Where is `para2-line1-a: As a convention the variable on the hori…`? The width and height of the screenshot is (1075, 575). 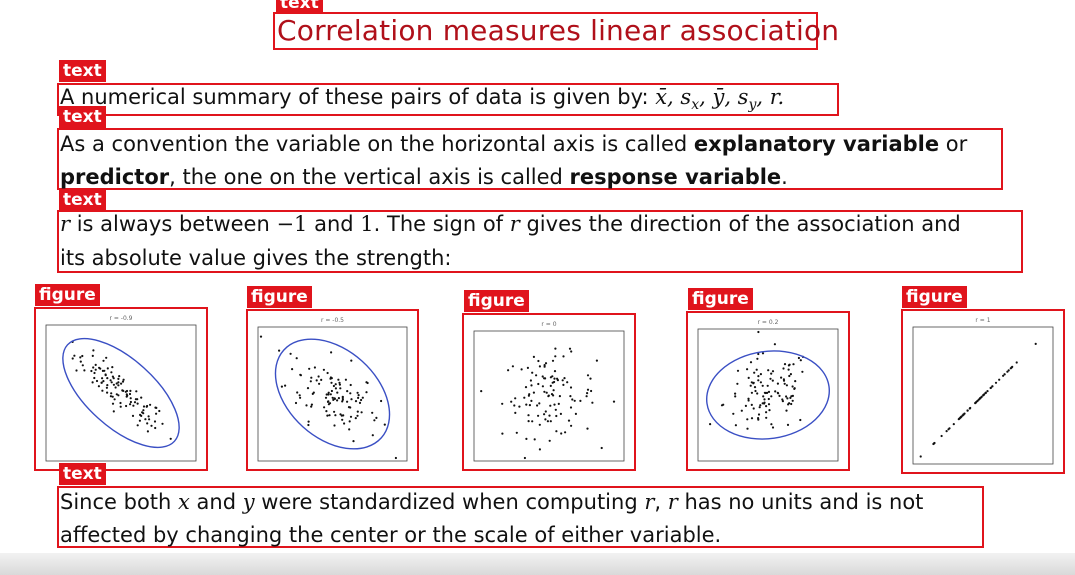 para2-line1-a: As a convention the variable on the hori… is located at coordinates (377, 144).